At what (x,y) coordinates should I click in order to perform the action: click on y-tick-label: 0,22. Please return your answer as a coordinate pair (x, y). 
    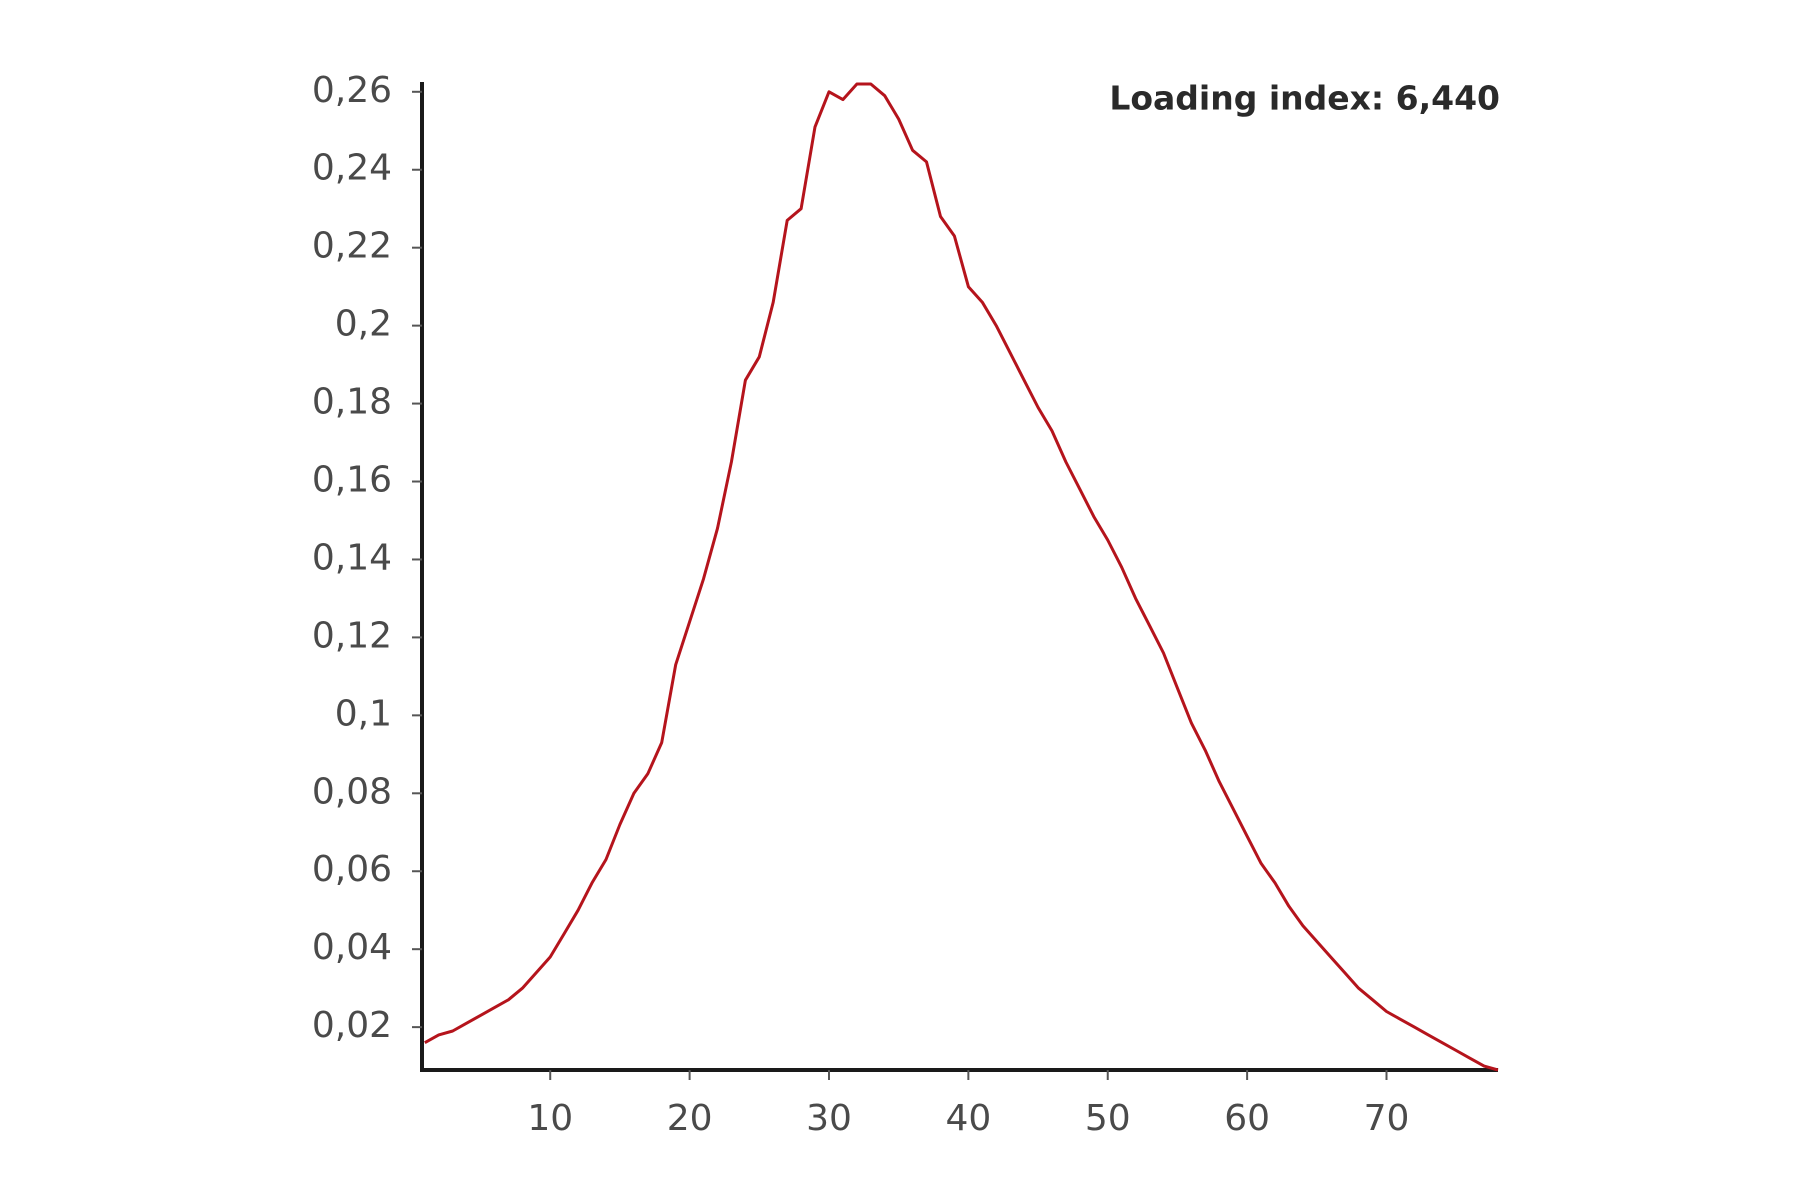
    Looking at the image, I should click on (352, 246).